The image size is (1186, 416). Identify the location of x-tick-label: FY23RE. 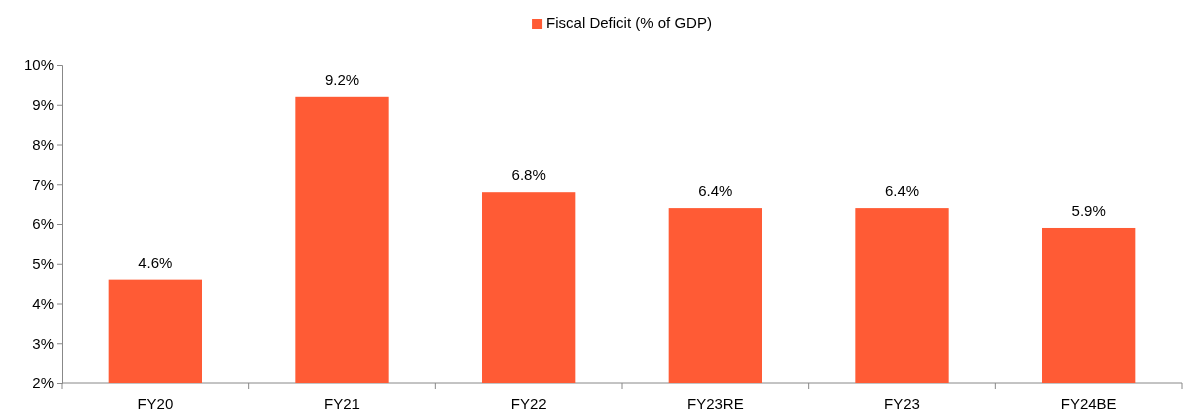
(715, 403).